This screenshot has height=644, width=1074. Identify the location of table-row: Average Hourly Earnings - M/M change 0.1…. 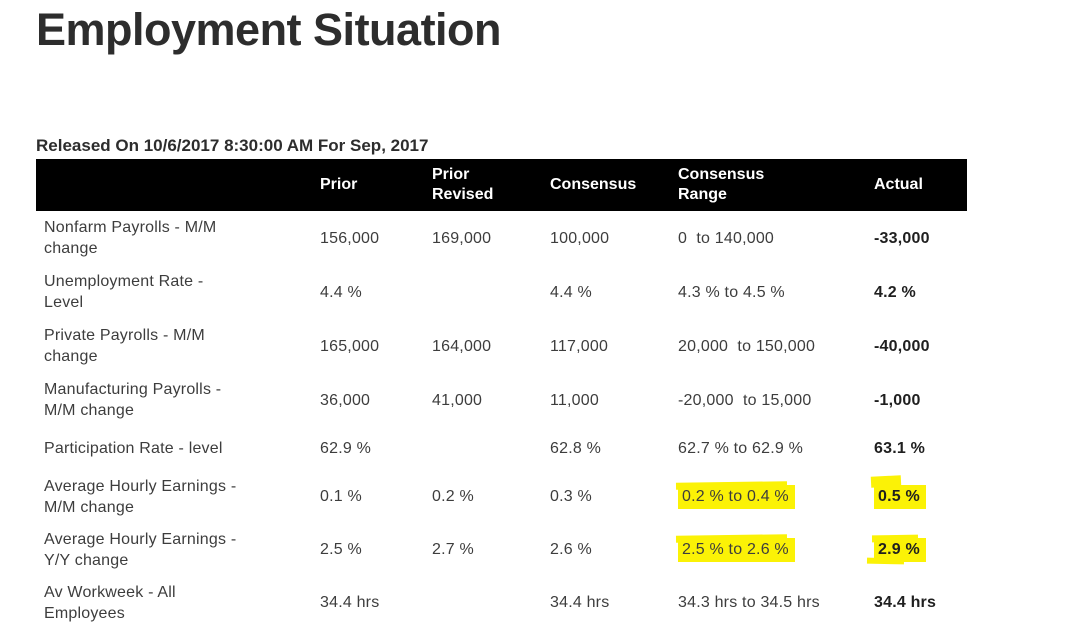
(501, 496).